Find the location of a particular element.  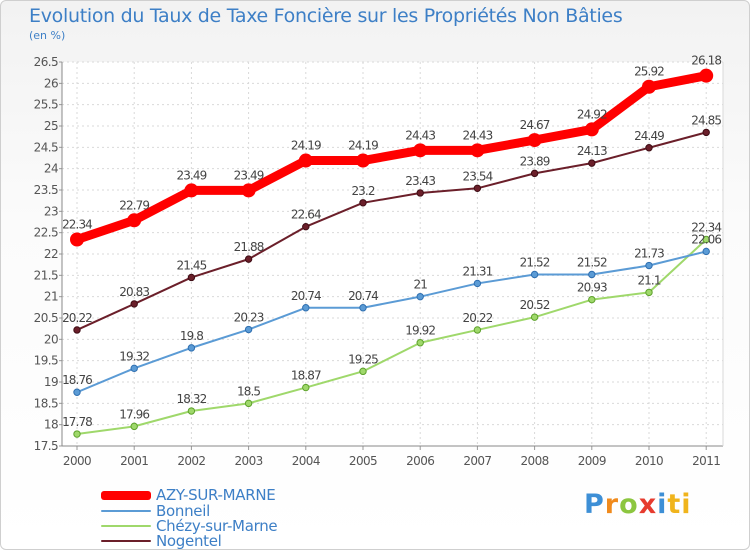

legend-swatch-nogentel is located at coordinates (126, 541).